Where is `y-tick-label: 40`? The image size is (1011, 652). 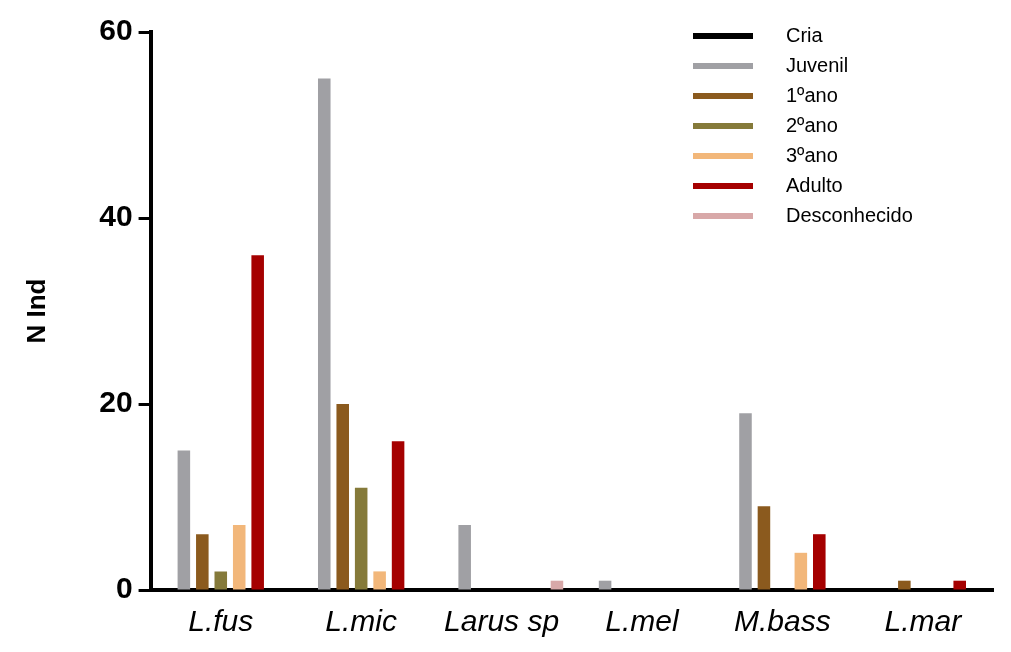
y-tick-label: 40 is located at coordinates (116, 216).